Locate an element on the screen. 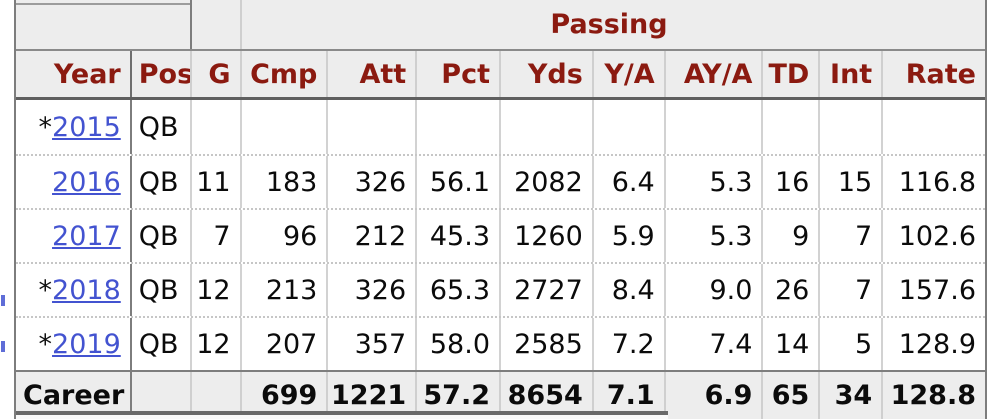 The height and width of the screenshot is (419, 1000). column-header-rate: Rate is located at coordinates (940, 74).